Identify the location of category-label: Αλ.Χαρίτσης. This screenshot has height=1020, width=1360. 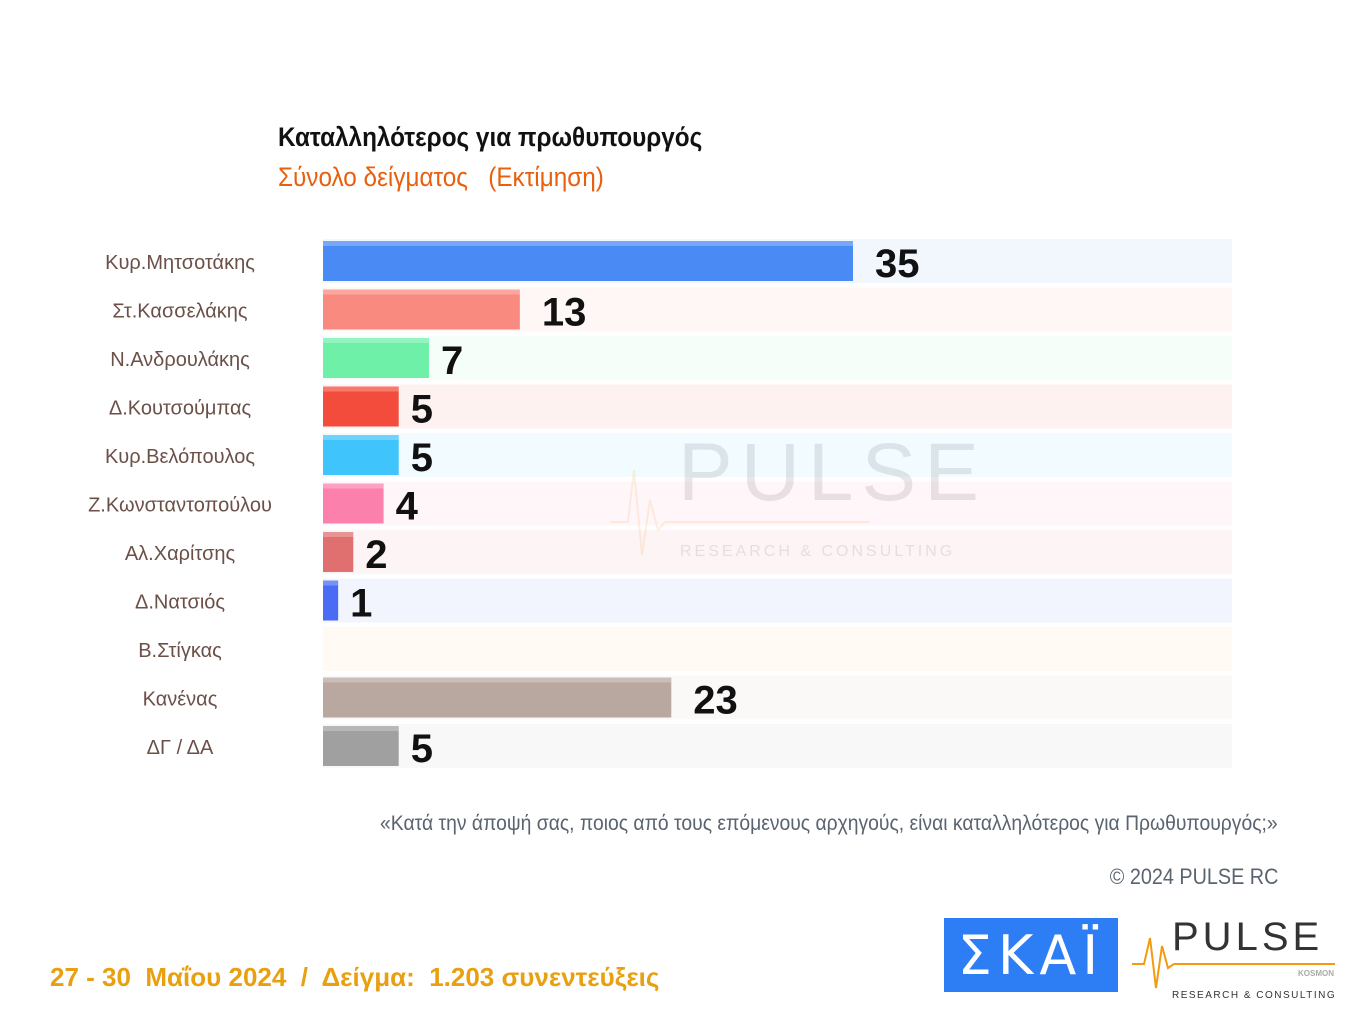
(180, 554).